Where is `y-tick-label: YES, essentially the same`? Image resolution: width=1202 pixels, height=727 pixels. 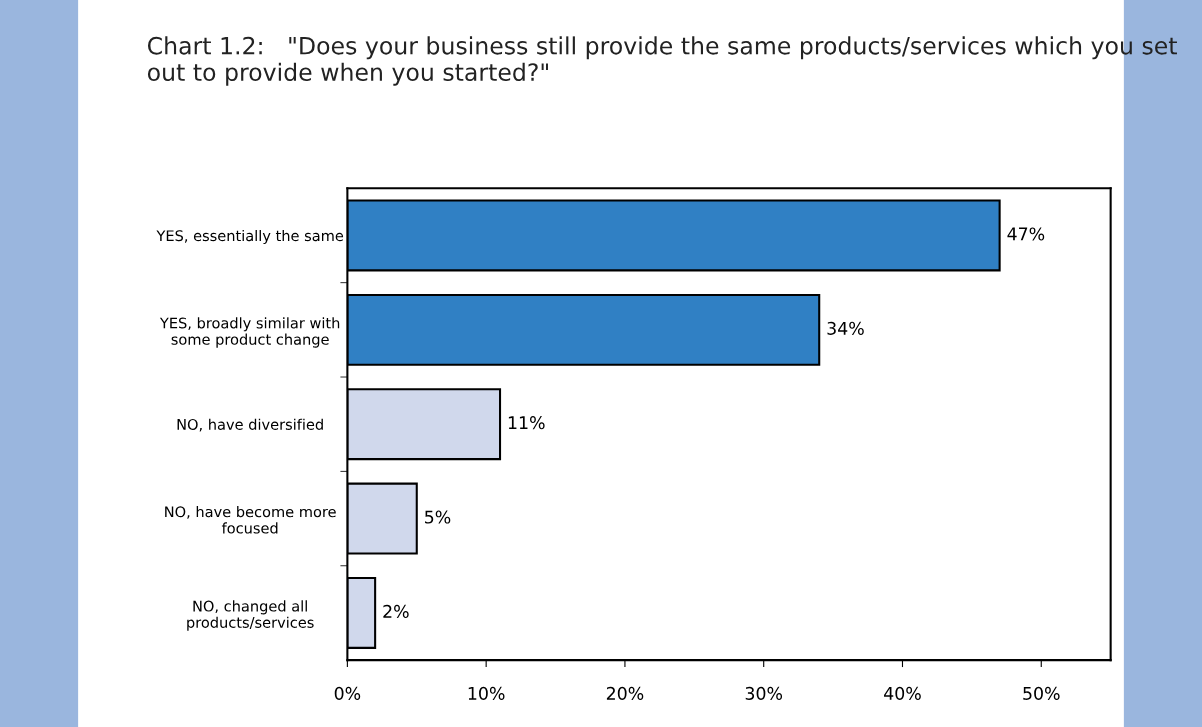
y-tick-label: YES, essentially the same is located at coordinates (250, 237).